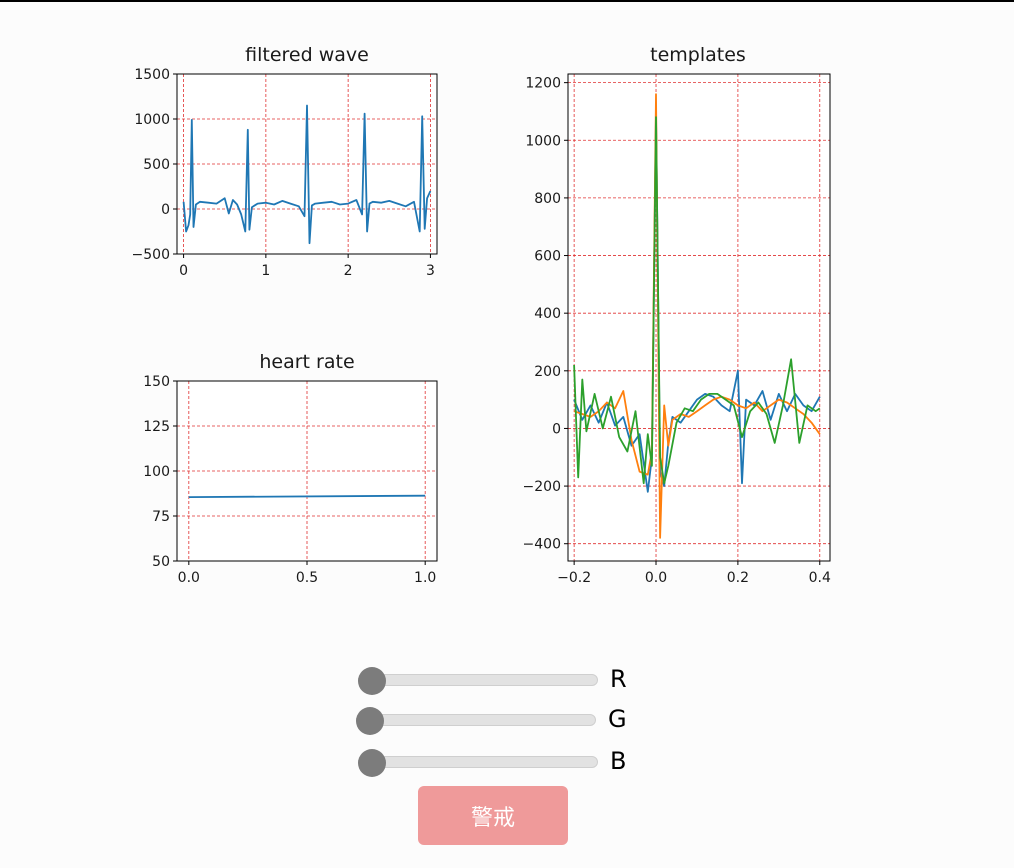 The width and height of the screenshot is (1014, 868). Describe the element at coordinates (547, 257) in the screenshot. I see `y-tick-label: 600` at that location.